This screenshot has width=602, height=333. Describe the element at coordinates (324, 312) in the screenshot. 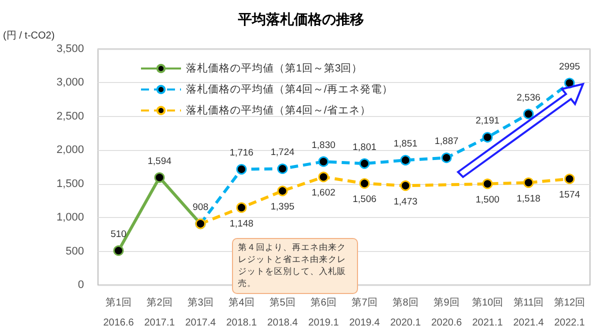

I see `x-tick-label: 第6回 2019.1` at that location.